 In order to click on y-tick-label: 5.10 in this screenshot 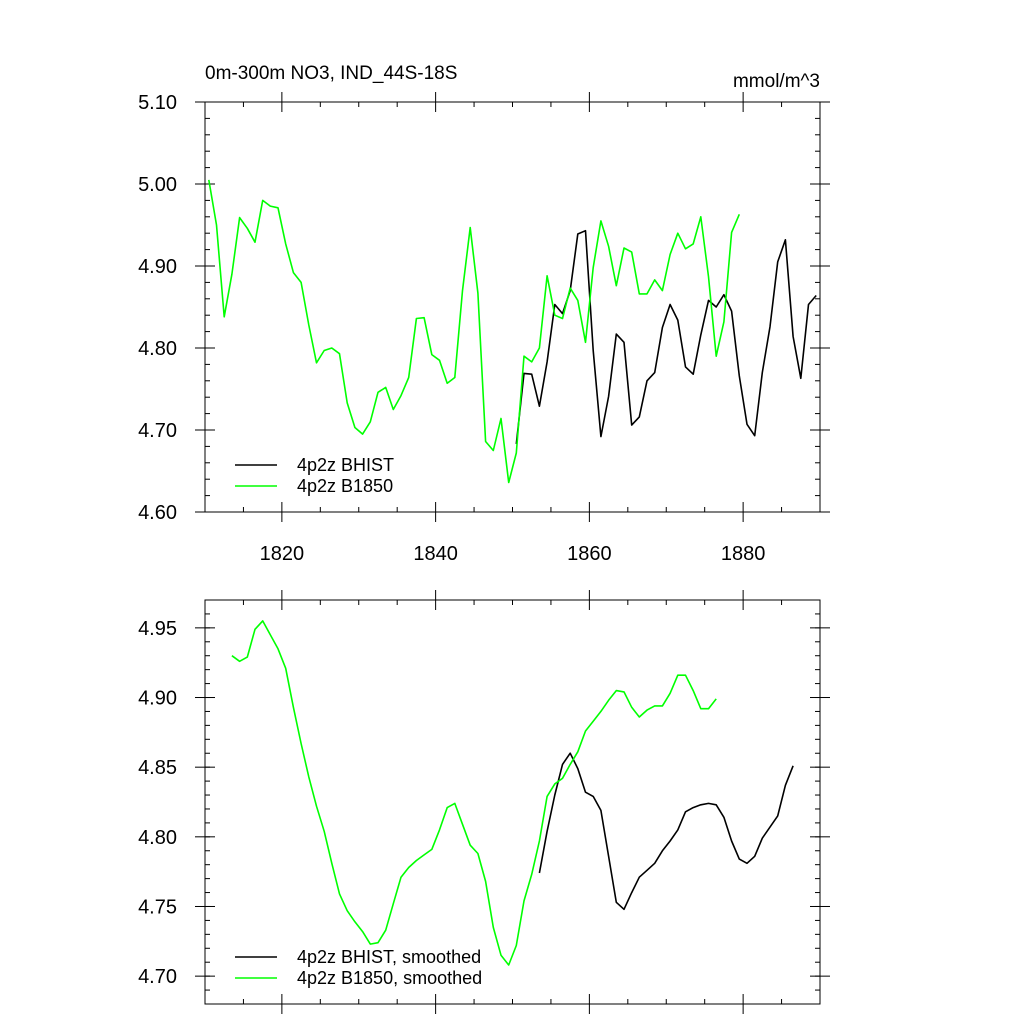, I will do `click(157, 103)`.